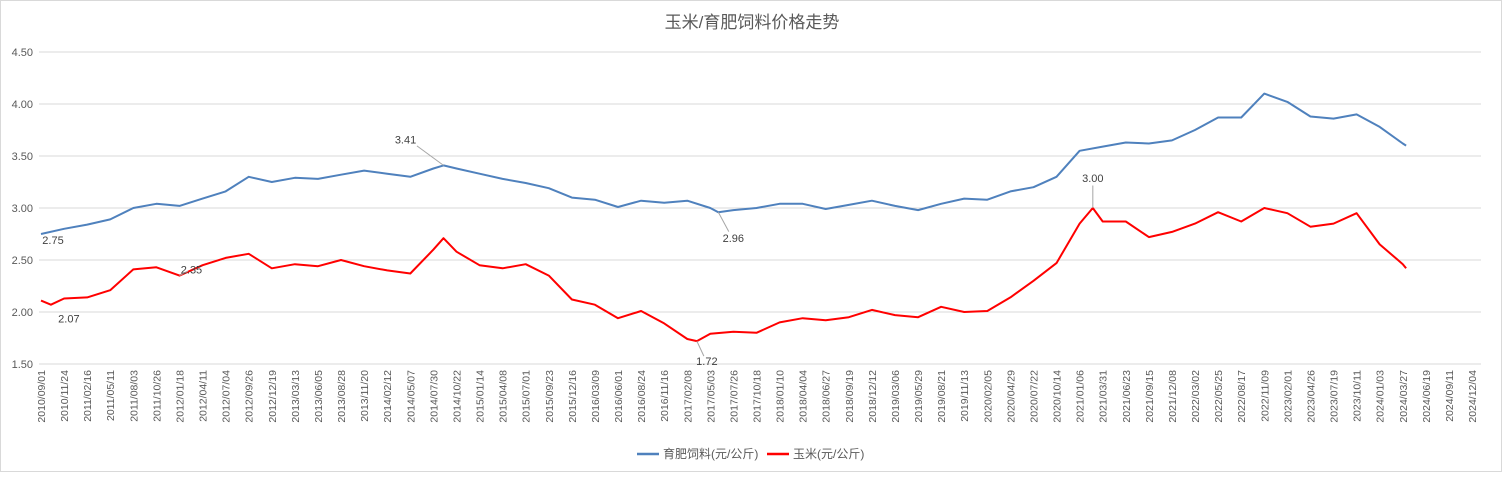 This screenshot has width=1502, height=478. Describe the element at coordinates (319, 396) in the screenshot. I see `x-tick-label: 2013/06/05` at that location.